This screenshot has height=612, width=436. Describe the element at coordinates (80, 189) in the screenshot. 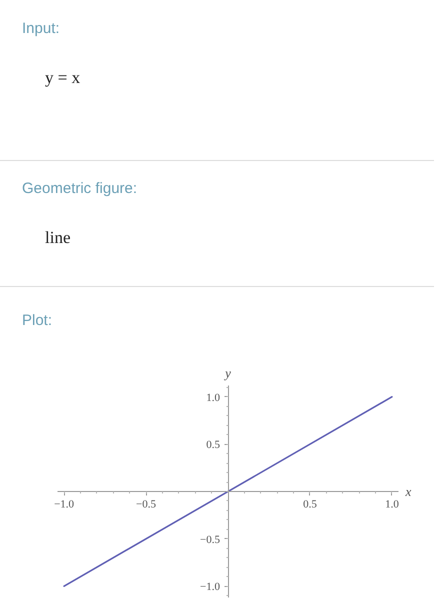

I see `text: Geometric figure:` at that location.